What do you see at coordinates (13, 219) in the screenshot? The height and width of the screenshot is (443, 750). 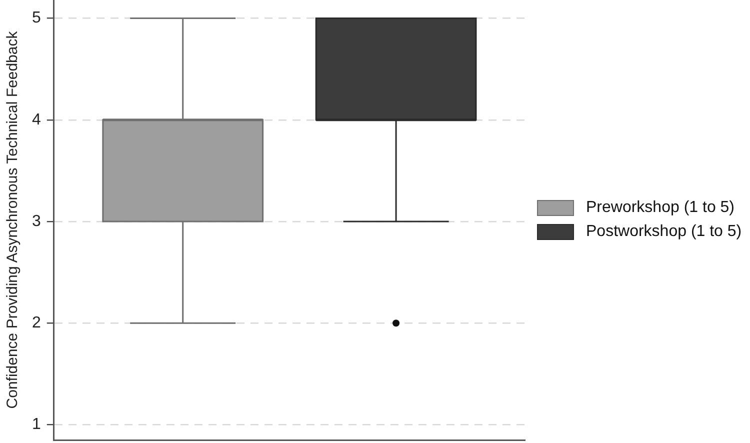 I see `y-axis-title: Confidence Providing Asynchronous Technical Feedback` at bounding box center [13, 219].